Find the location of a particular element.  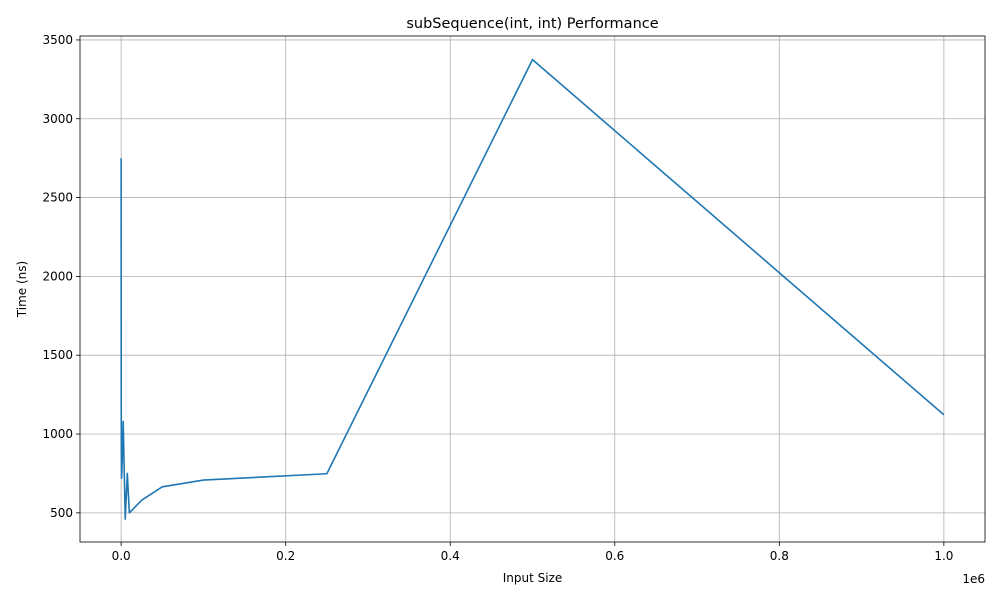

x-tick-labels: 0.0 0.2 0.4 0.6 0.8 1.0 is located at coordinates (533, 556).